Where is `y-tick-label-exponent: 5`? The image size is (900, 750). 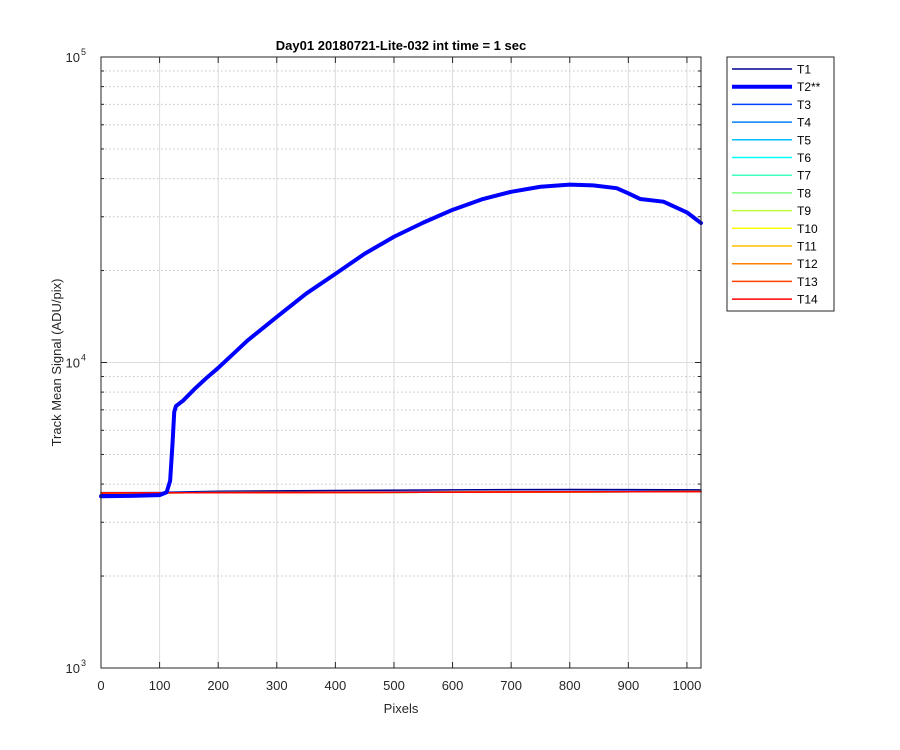
y-tick-label-exponent: 5 is located at coordinates (83, 52).